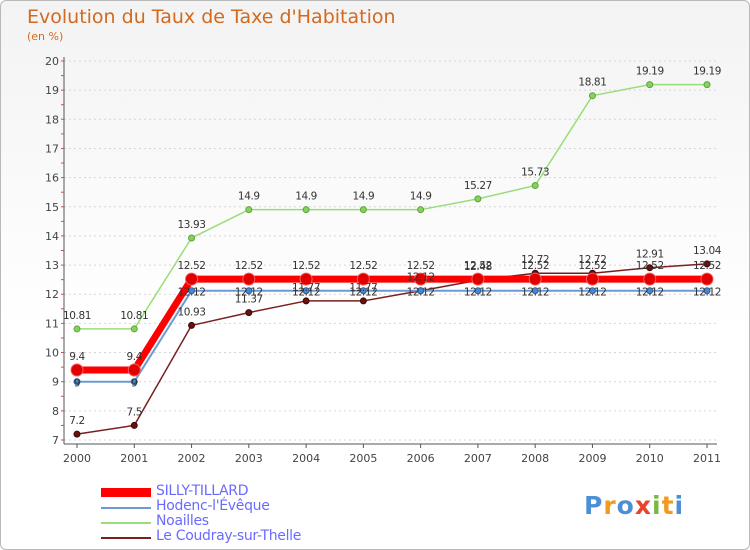 The width and height of the screenshot is (750, 550). Describe the element at coordinates (594, 505) in the screenshot. I see `logo-letter: P` at that location.